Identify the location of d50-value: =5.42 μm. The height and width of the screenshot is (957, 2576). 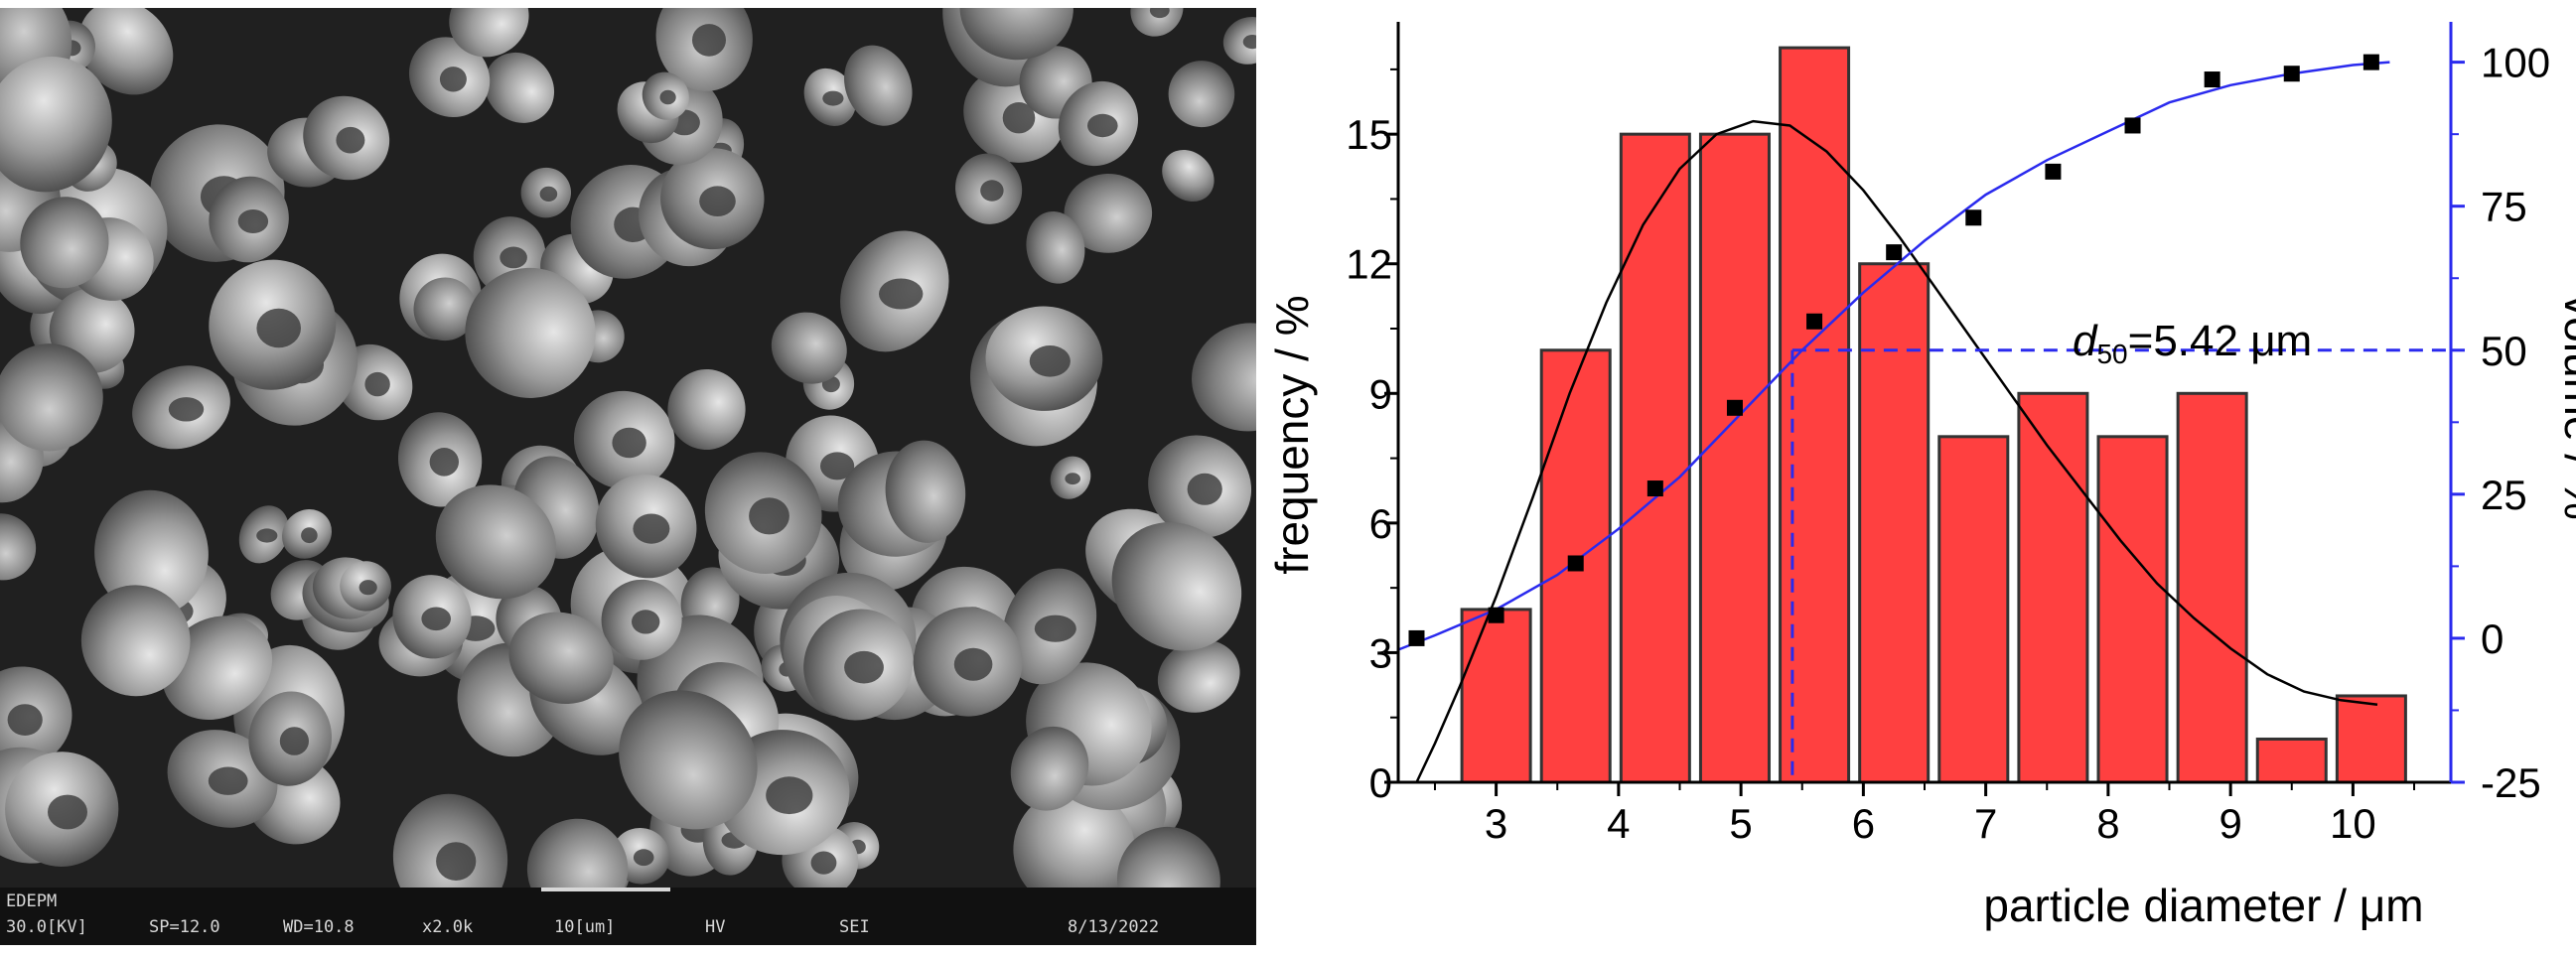
(2221, 341).